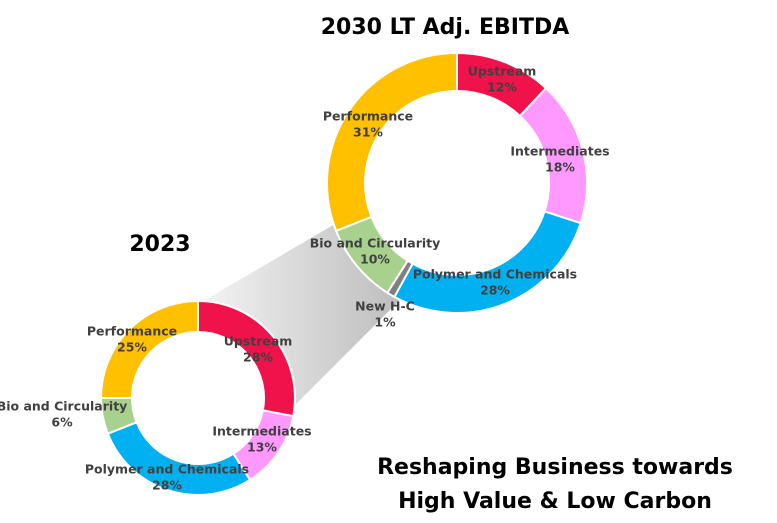 The image size is (777, 523). Describe the element at coordinates (62, 422) in the screenshot. I see `value-label: 6%` at that location.